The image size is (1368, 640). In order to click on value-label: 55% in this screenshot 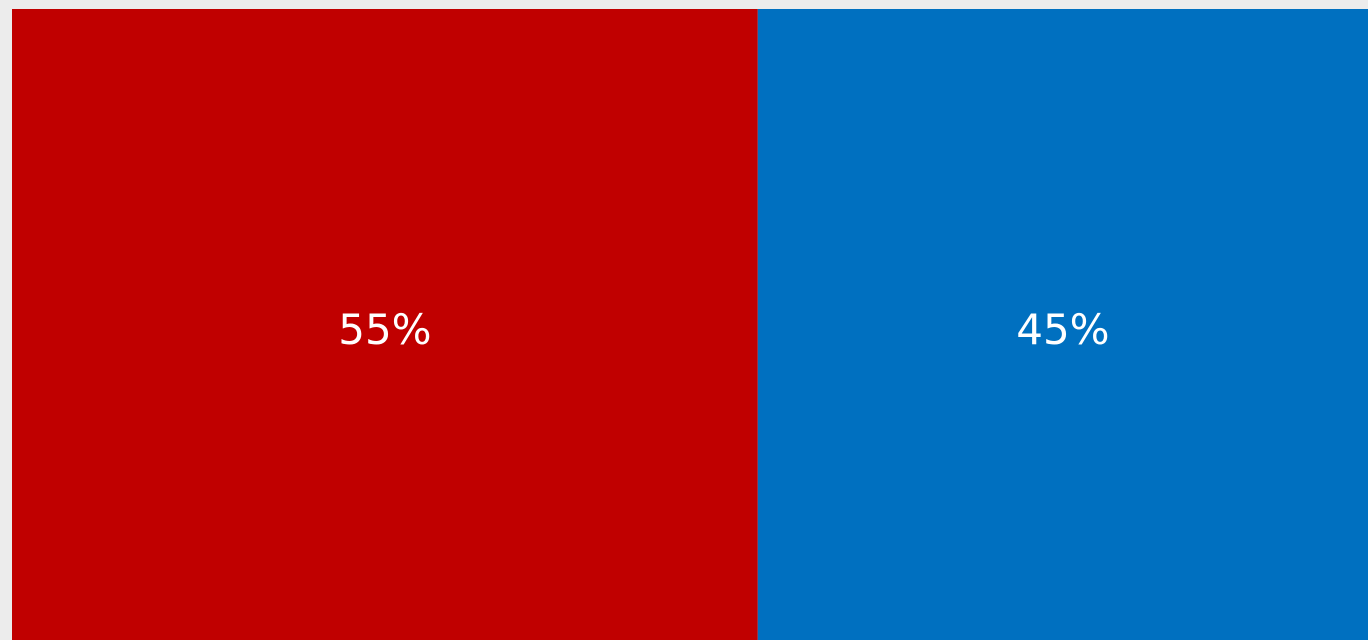, I will do `click(384, 329)`.